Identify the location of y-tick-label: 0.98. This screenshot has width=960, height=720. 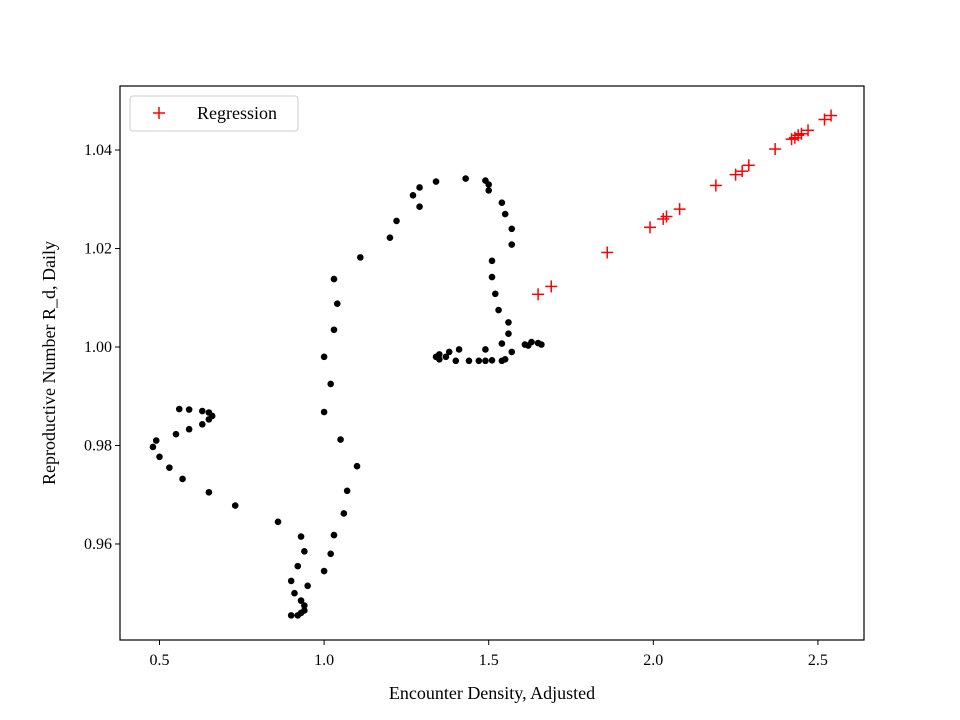
(98, 445).